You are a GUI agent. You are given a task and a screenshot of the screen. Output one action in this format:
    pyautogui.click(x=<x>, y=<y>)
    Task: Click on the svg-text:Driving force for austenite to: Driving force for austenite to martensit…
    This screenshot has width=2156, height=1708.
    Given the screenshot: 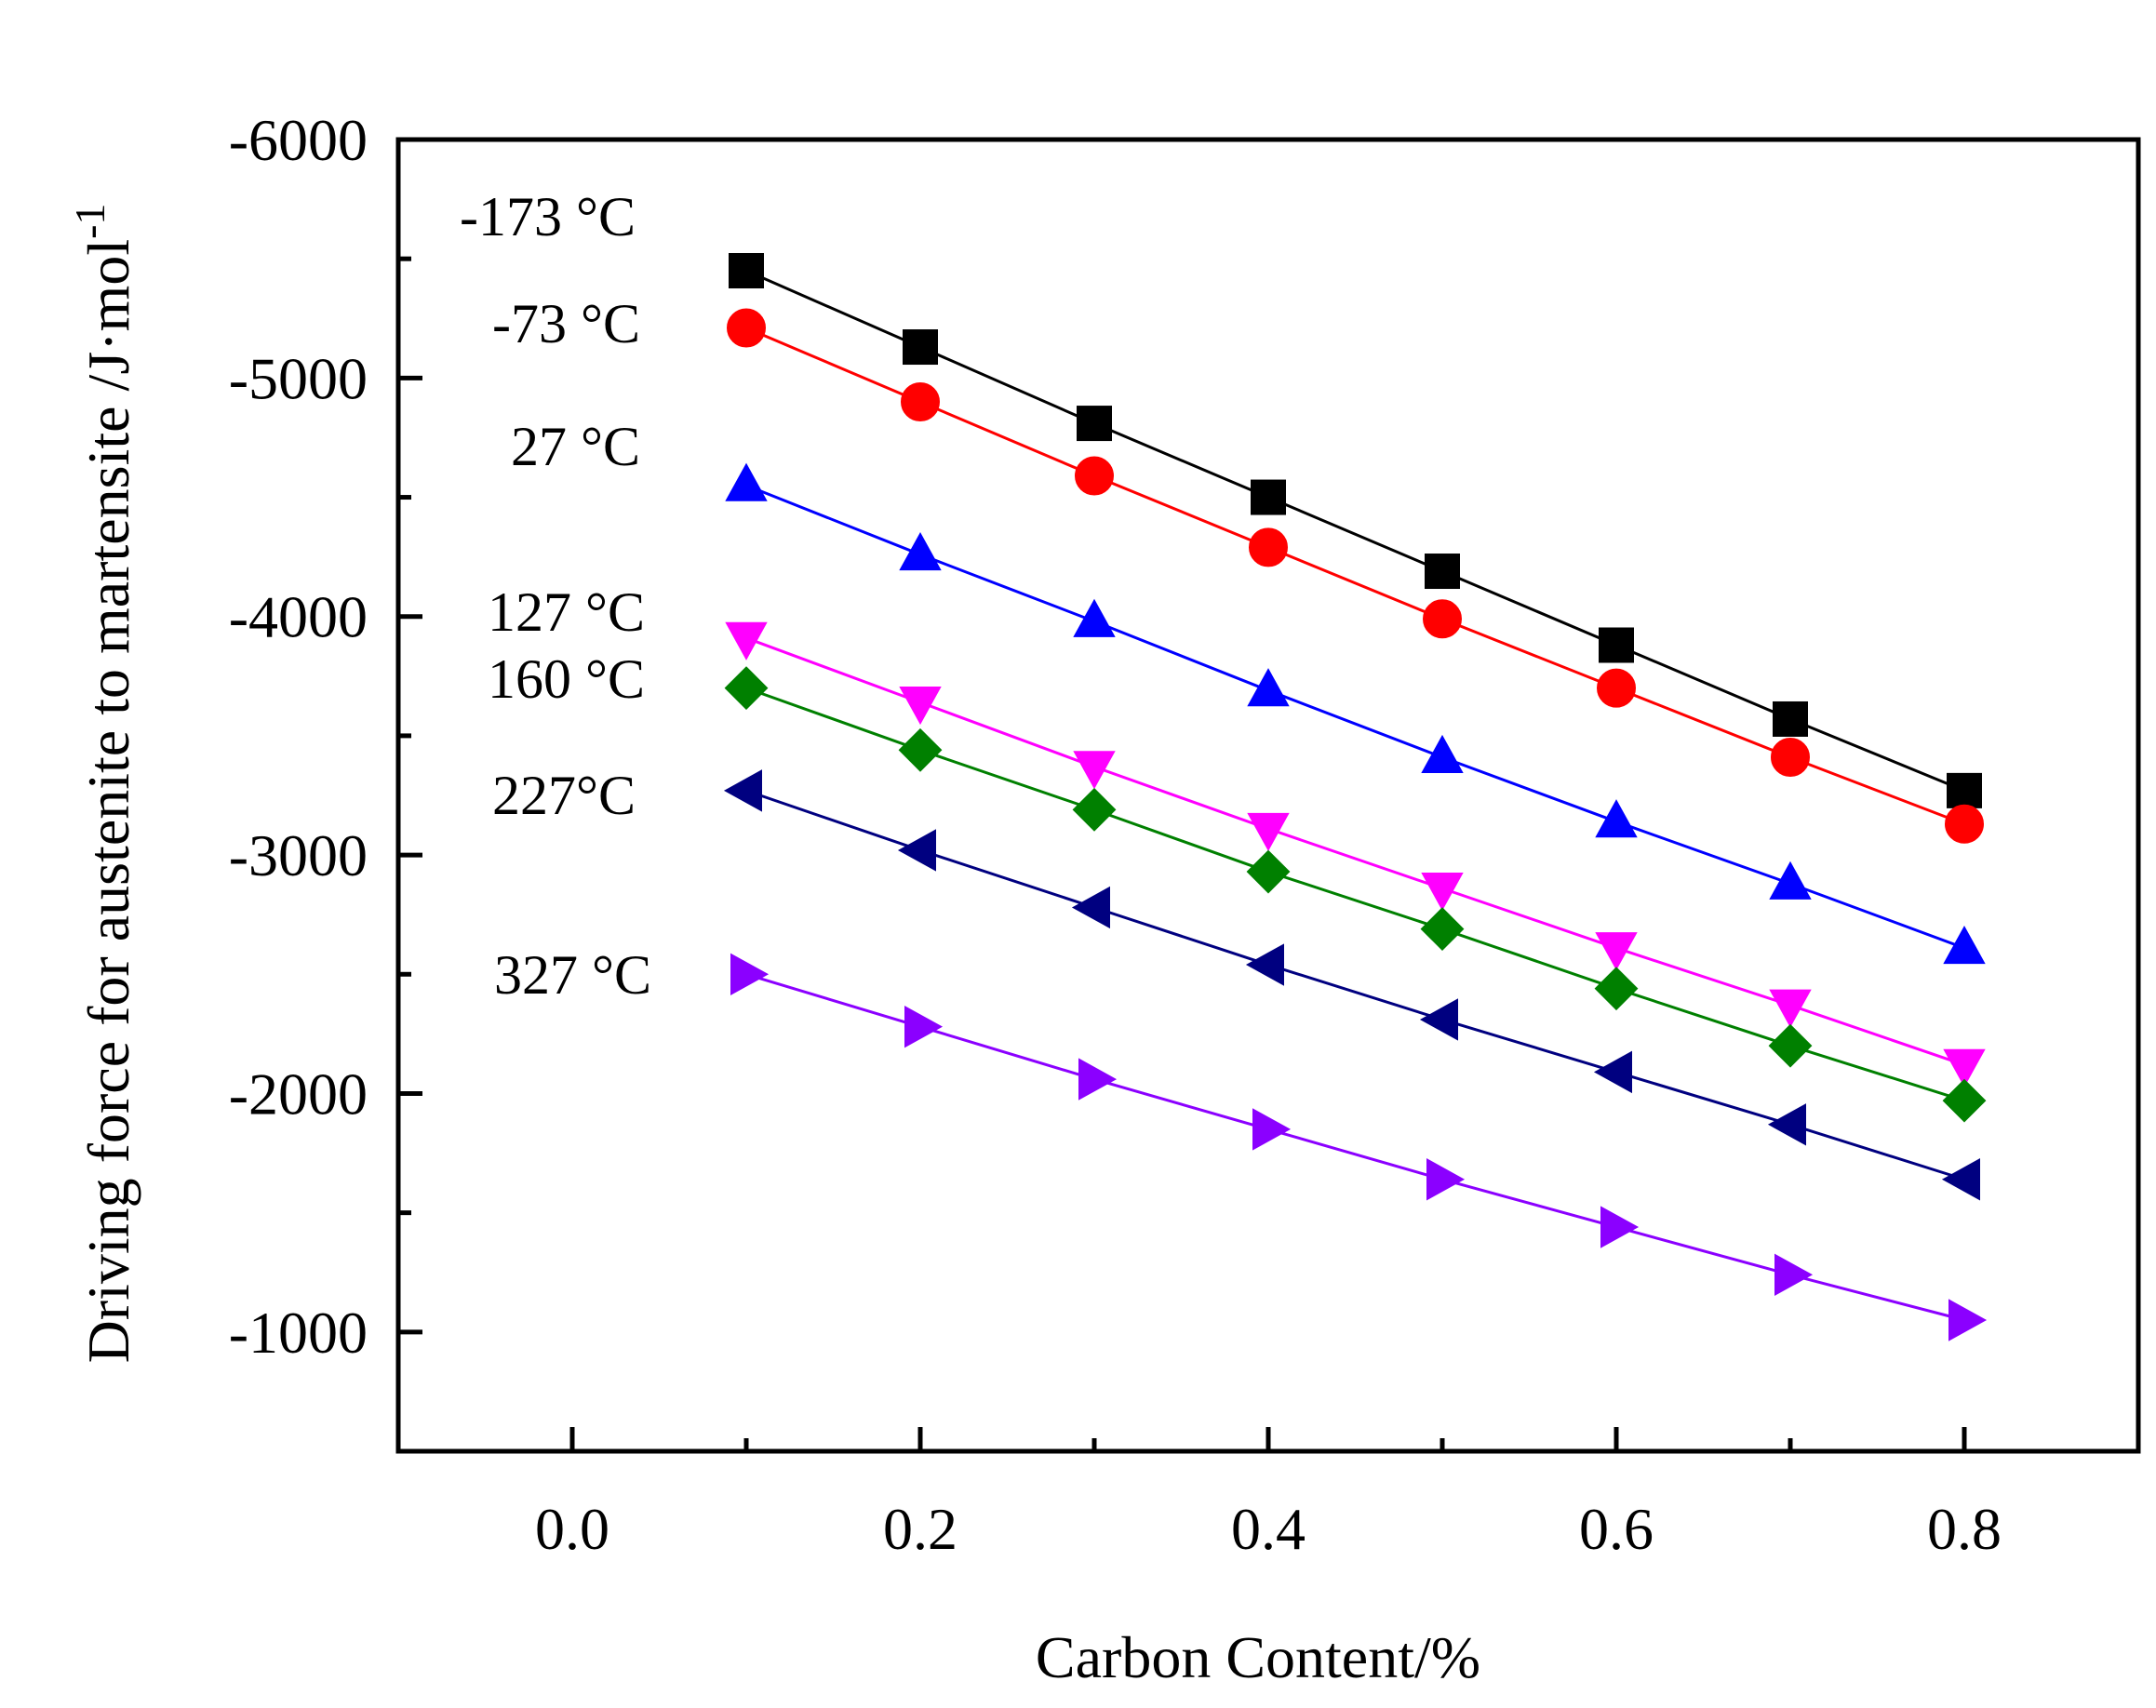 What is the action you would take?
    pyautogui.click(x=103, y=784)
    